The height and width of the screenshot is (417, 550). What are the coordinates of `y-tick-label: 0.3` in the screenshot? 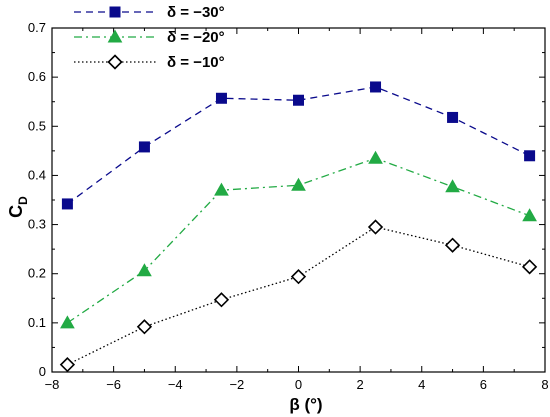 It's located at (37, 224).